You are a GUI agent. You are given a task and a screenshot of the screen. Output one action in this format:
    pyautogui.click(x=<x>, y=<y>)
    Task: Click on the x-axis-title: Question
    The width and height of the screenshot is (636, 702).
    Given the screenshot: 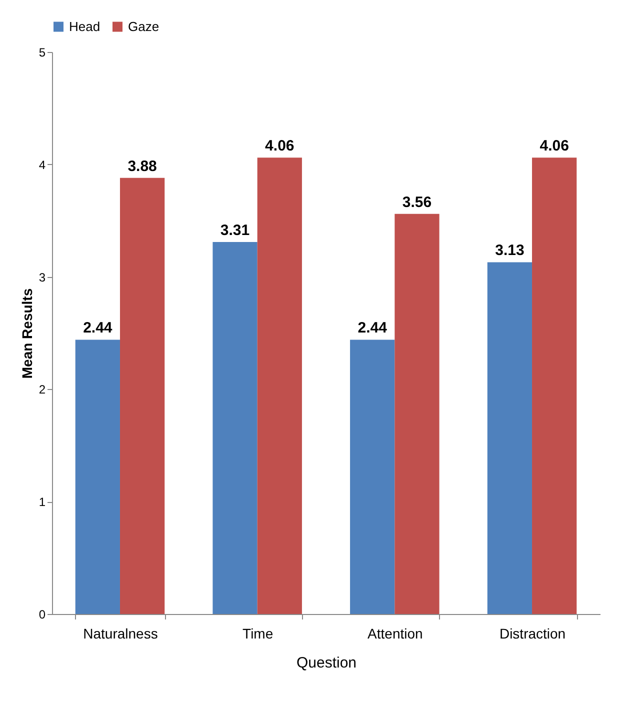 What is the action you would take?
    pyautogui.click(x=326, y=663)
    